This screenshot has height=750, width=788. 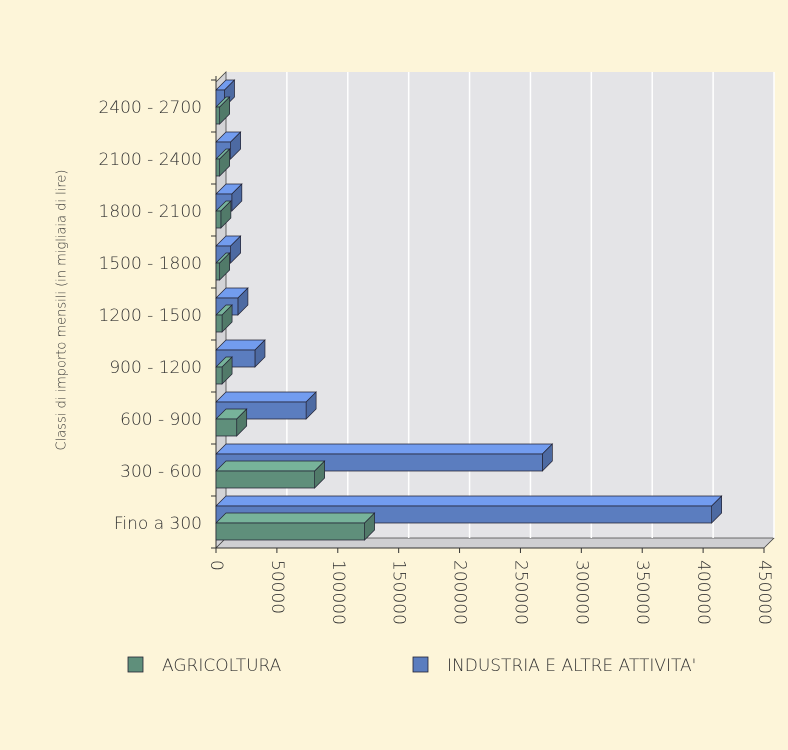 I want to click on y-tick-label: 1800 - 2100, so click(x=150, y=212).